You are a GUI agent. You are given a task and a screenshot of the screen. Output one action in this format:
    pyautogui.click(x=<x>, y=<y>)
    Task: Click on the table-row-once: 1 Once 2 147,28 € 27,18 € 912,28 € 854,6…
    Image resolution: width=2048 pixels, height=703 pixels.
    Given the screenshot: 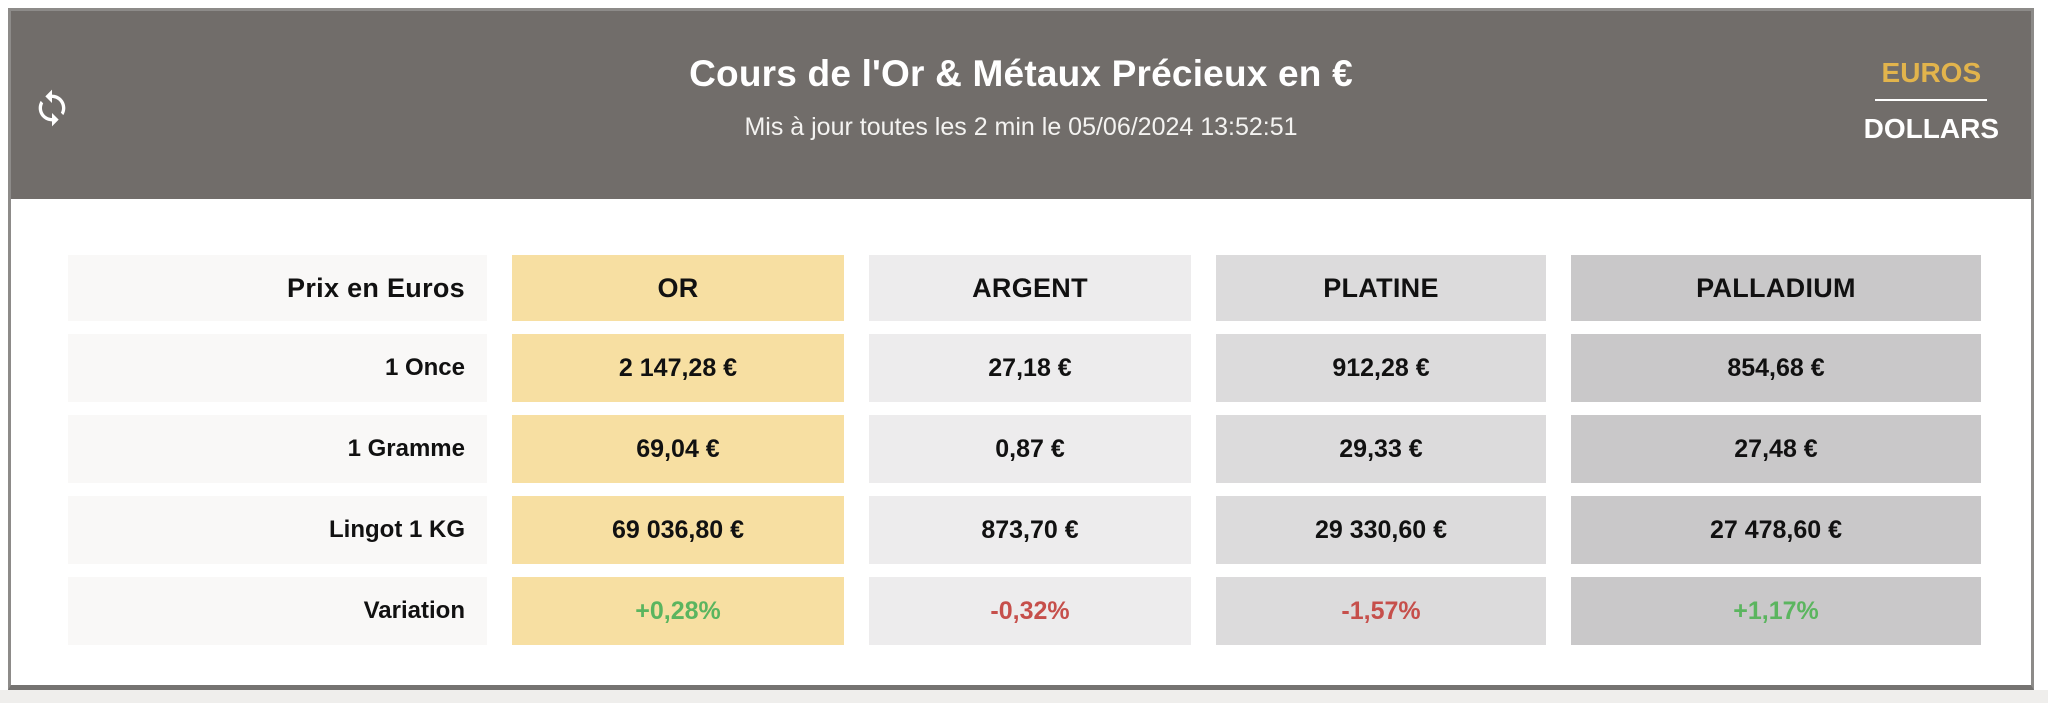 What is the action you would take?
    pyautogui.click(x=1049, y=368)
    